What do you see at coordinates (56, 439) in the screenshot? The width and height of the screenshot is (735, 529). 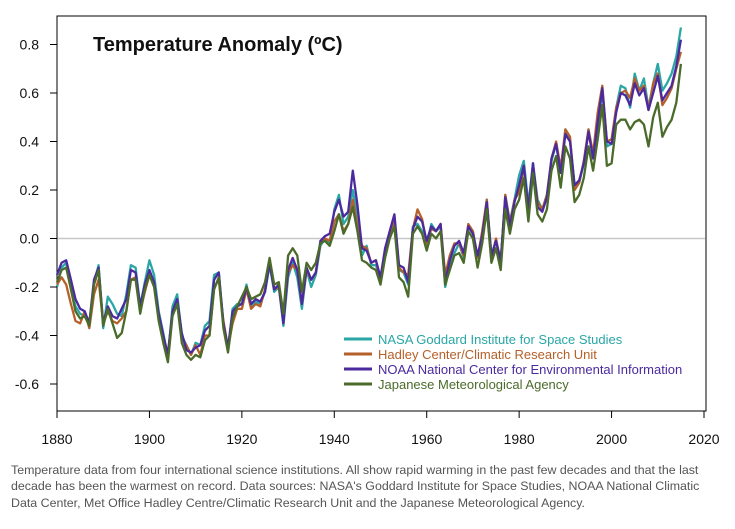 I see `x-tick-label: 1880` at bounding box center [56, 439].